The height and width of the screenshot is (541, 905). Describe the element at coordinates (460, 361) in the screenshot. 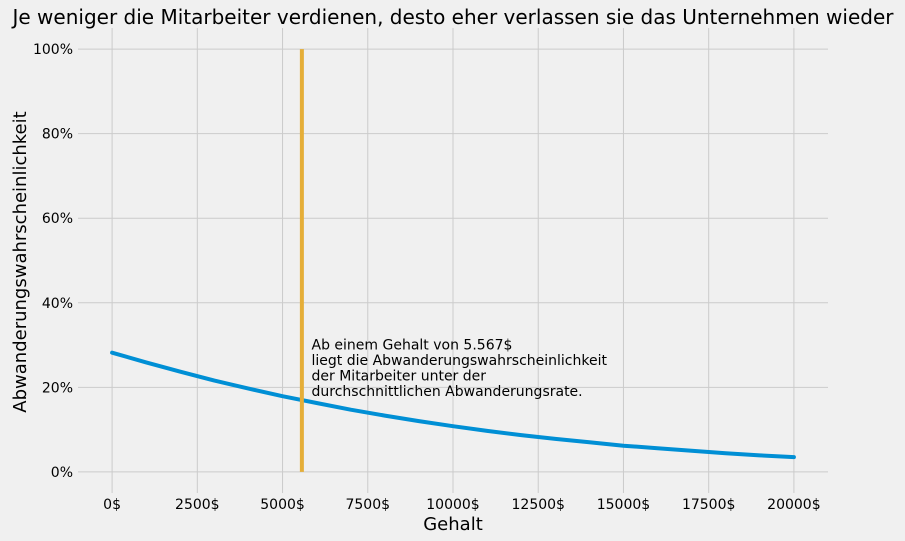

I see `annotation-line: liegt die Abwanderungswahrscheinlichkeit` at that location.